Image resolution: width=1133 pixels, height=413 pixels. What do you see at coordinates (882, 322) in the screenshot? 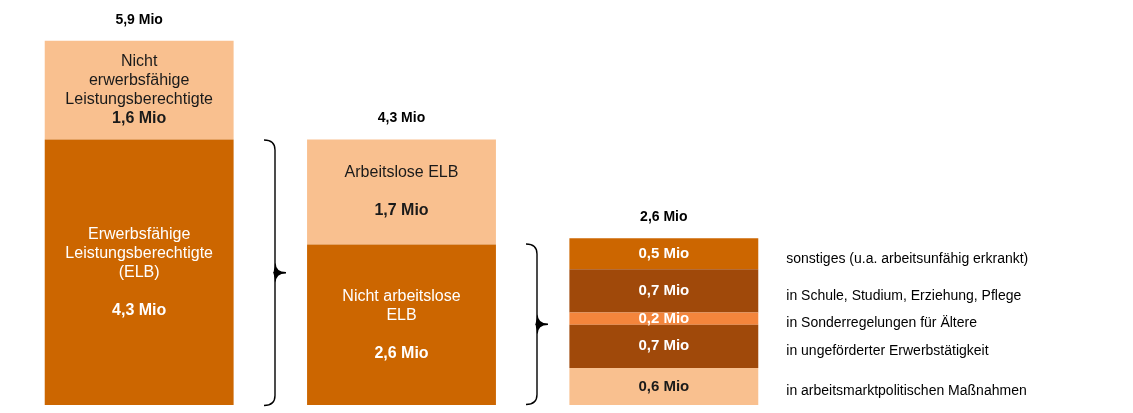
I see `annotation: in Sonderregelungen für Ältere` at bounding box center [882, 322].